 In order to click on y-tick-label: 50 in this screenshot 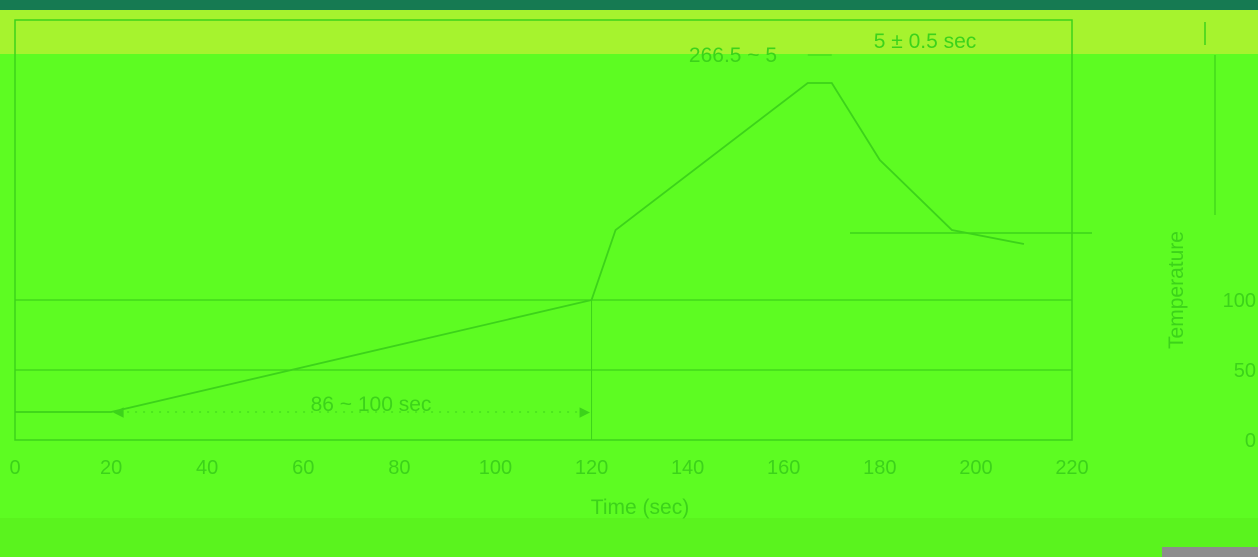, I will do `click(1245, 371)`.